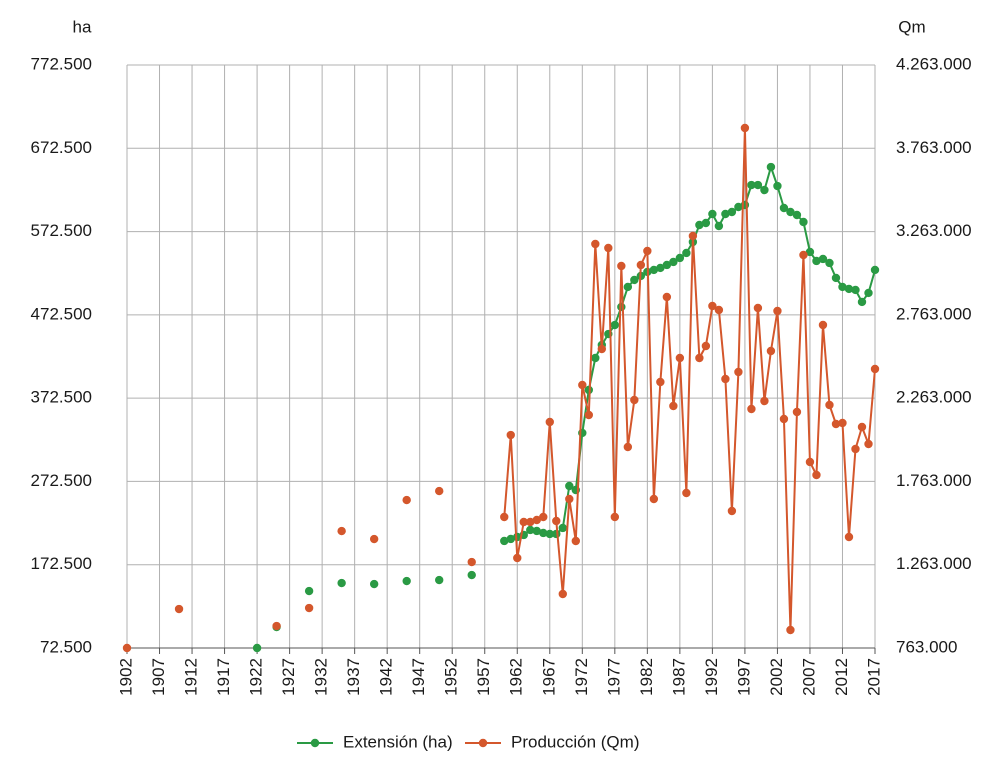  I want to click on x-tick-label: 1942, so click(386, 677).